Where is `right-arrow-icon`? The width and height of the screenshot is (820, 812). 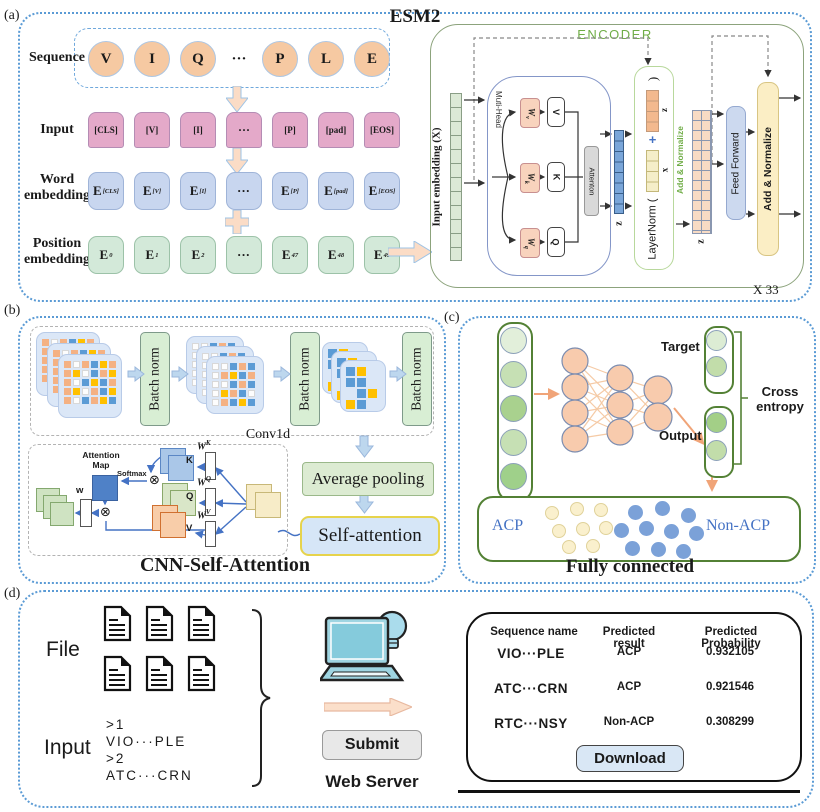 right-arrow-icon is located at coordinates (410, 252).